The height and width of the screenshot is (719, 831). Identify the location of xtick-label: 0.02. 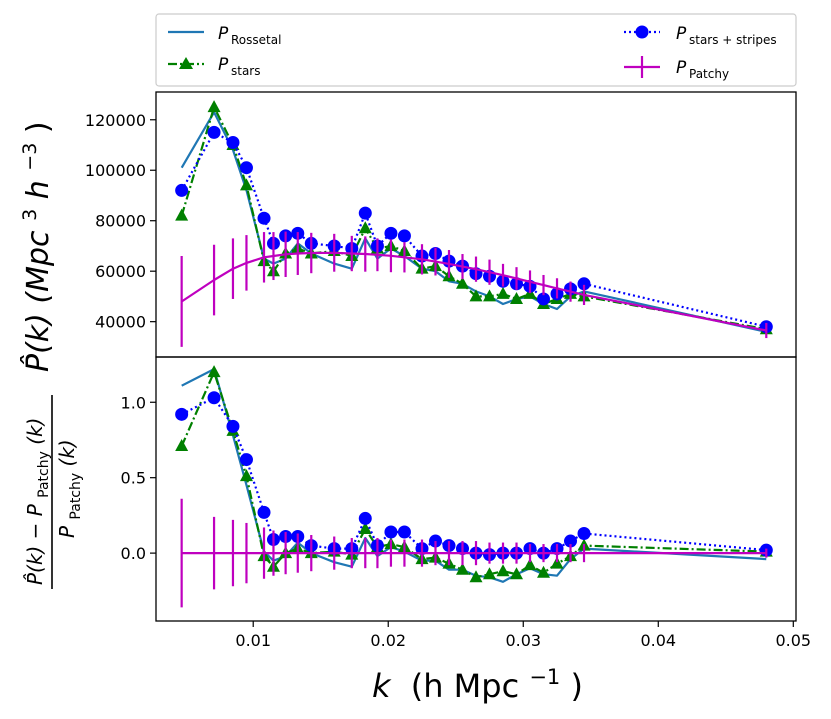
(388, 640).